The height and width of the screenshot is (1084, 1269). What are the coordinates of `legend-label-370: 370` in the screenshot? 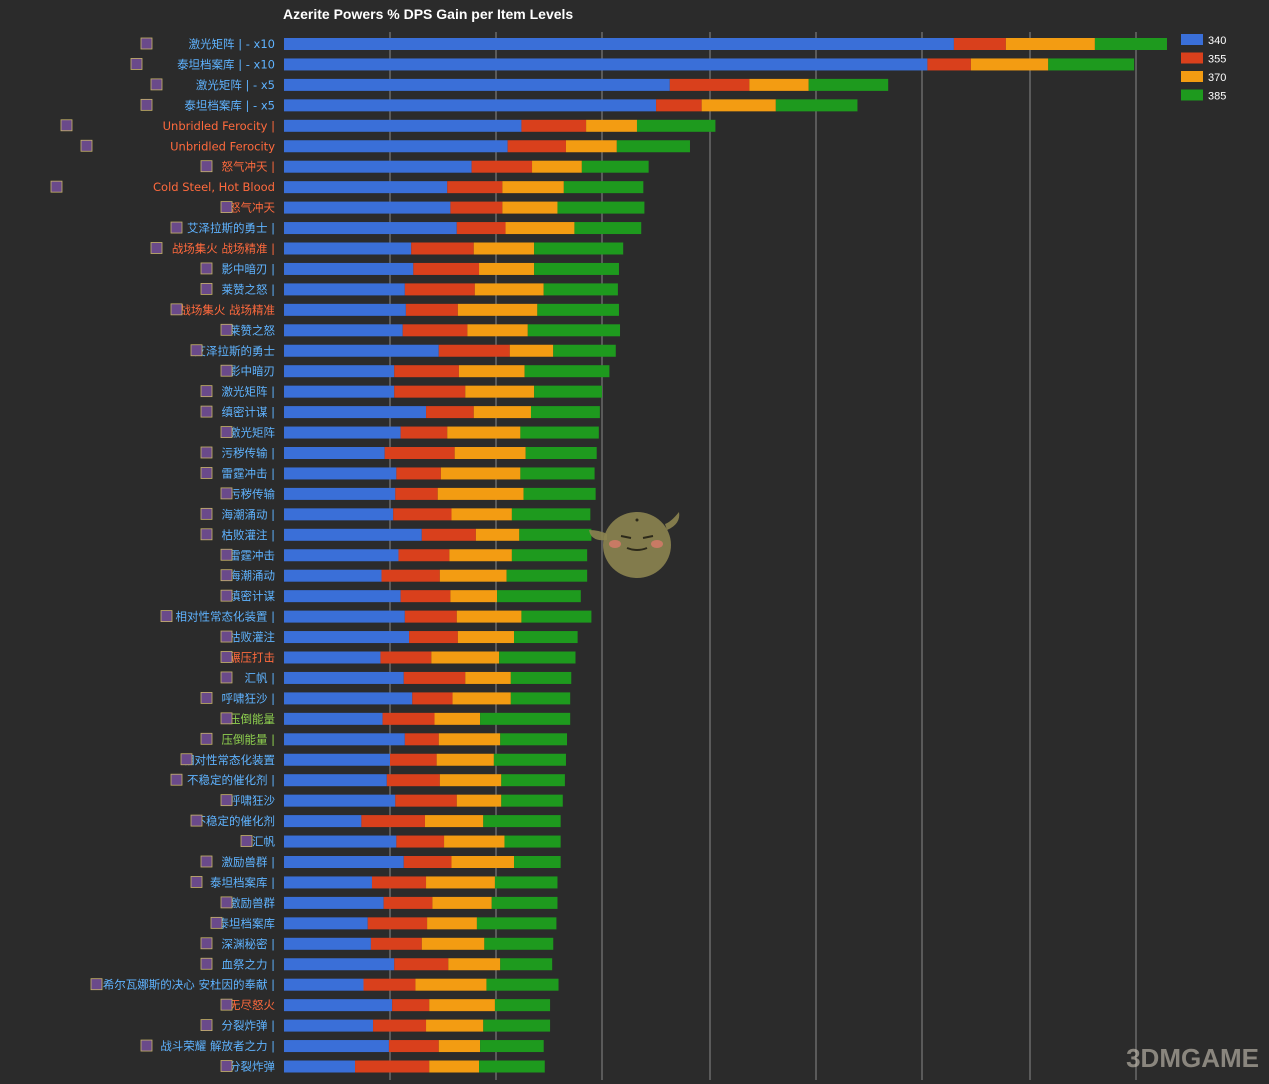 It's located at (1217, 78).